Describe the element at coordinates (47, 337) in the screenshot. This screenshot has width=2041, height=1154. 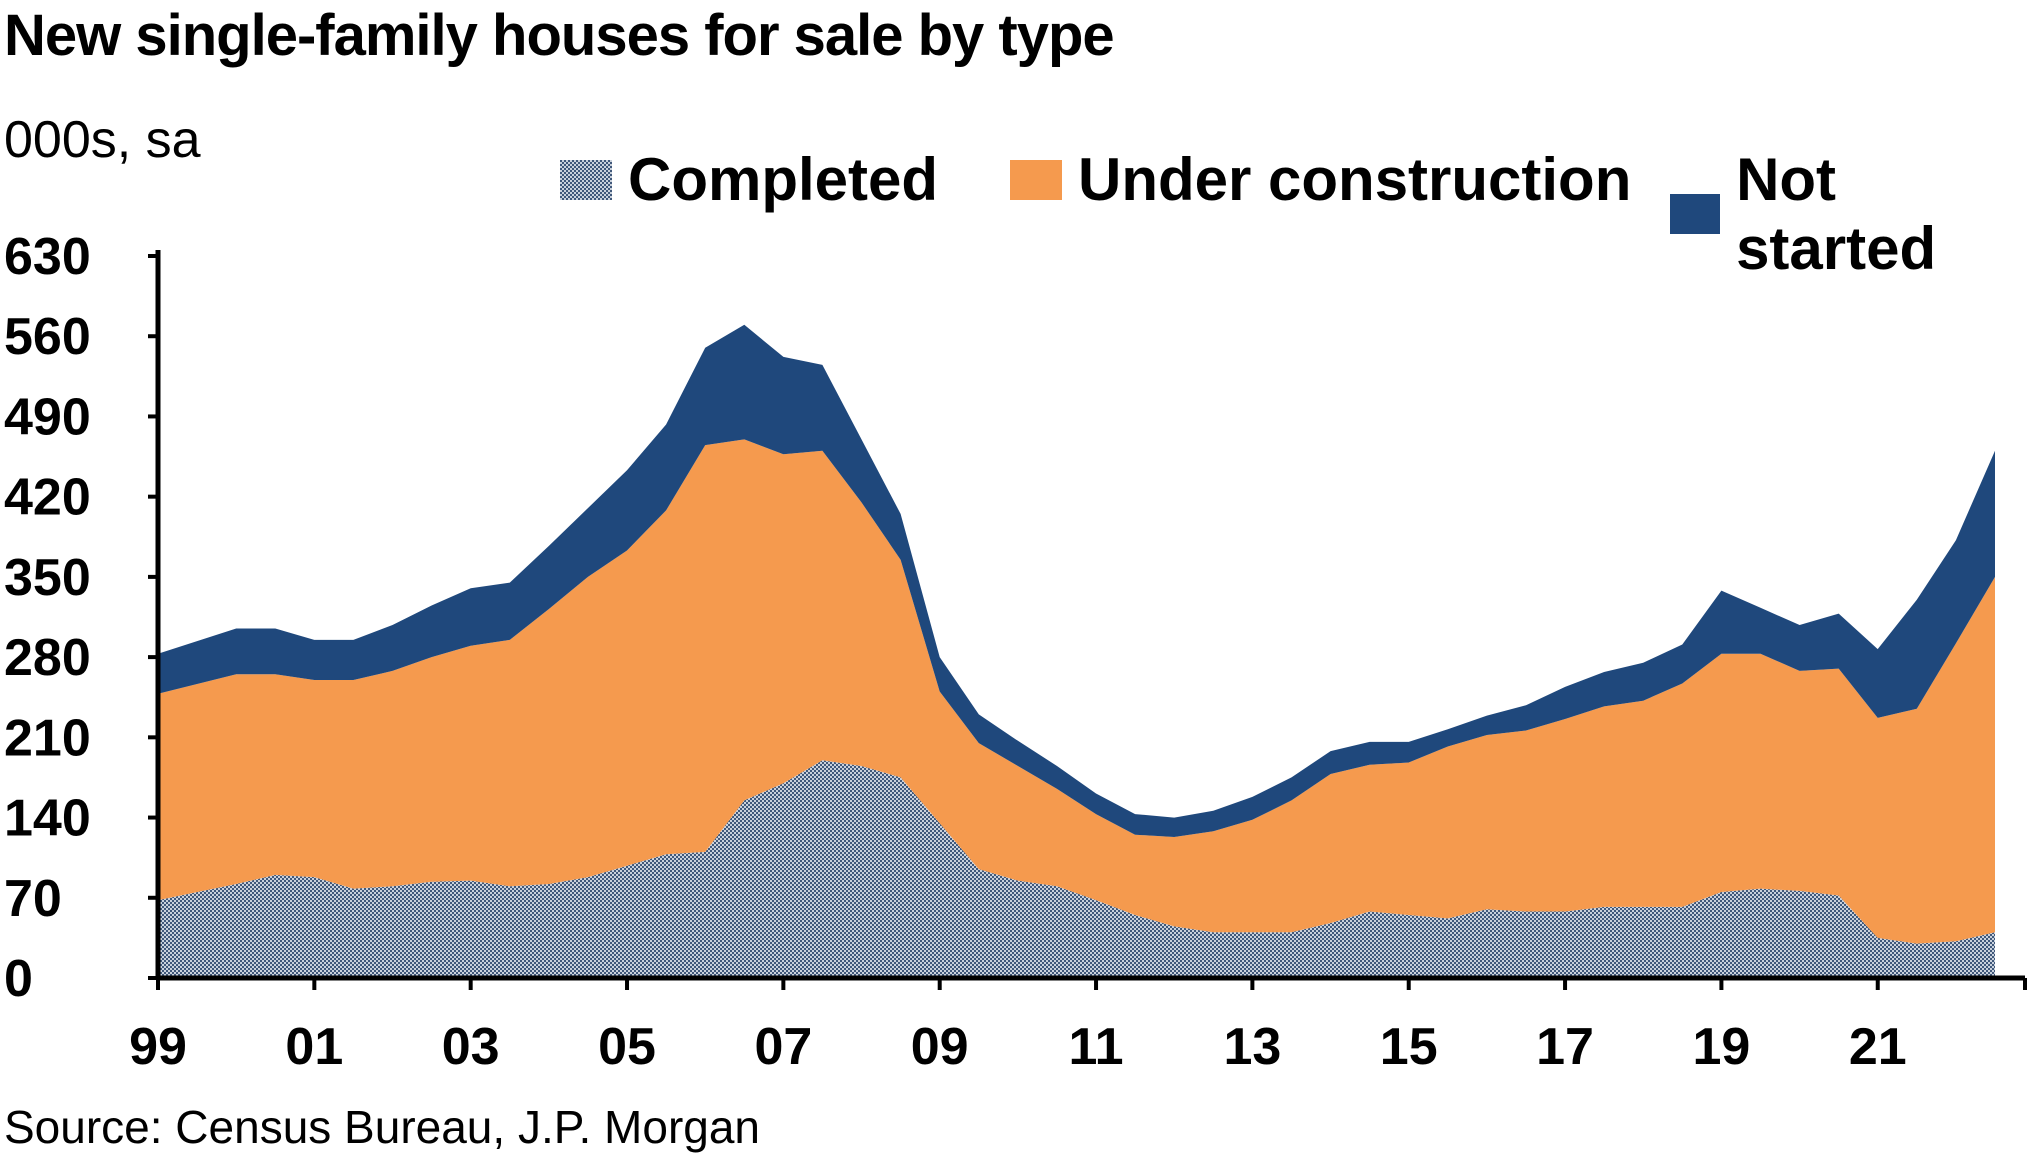
I see `y-tick-label: 560` at that location.